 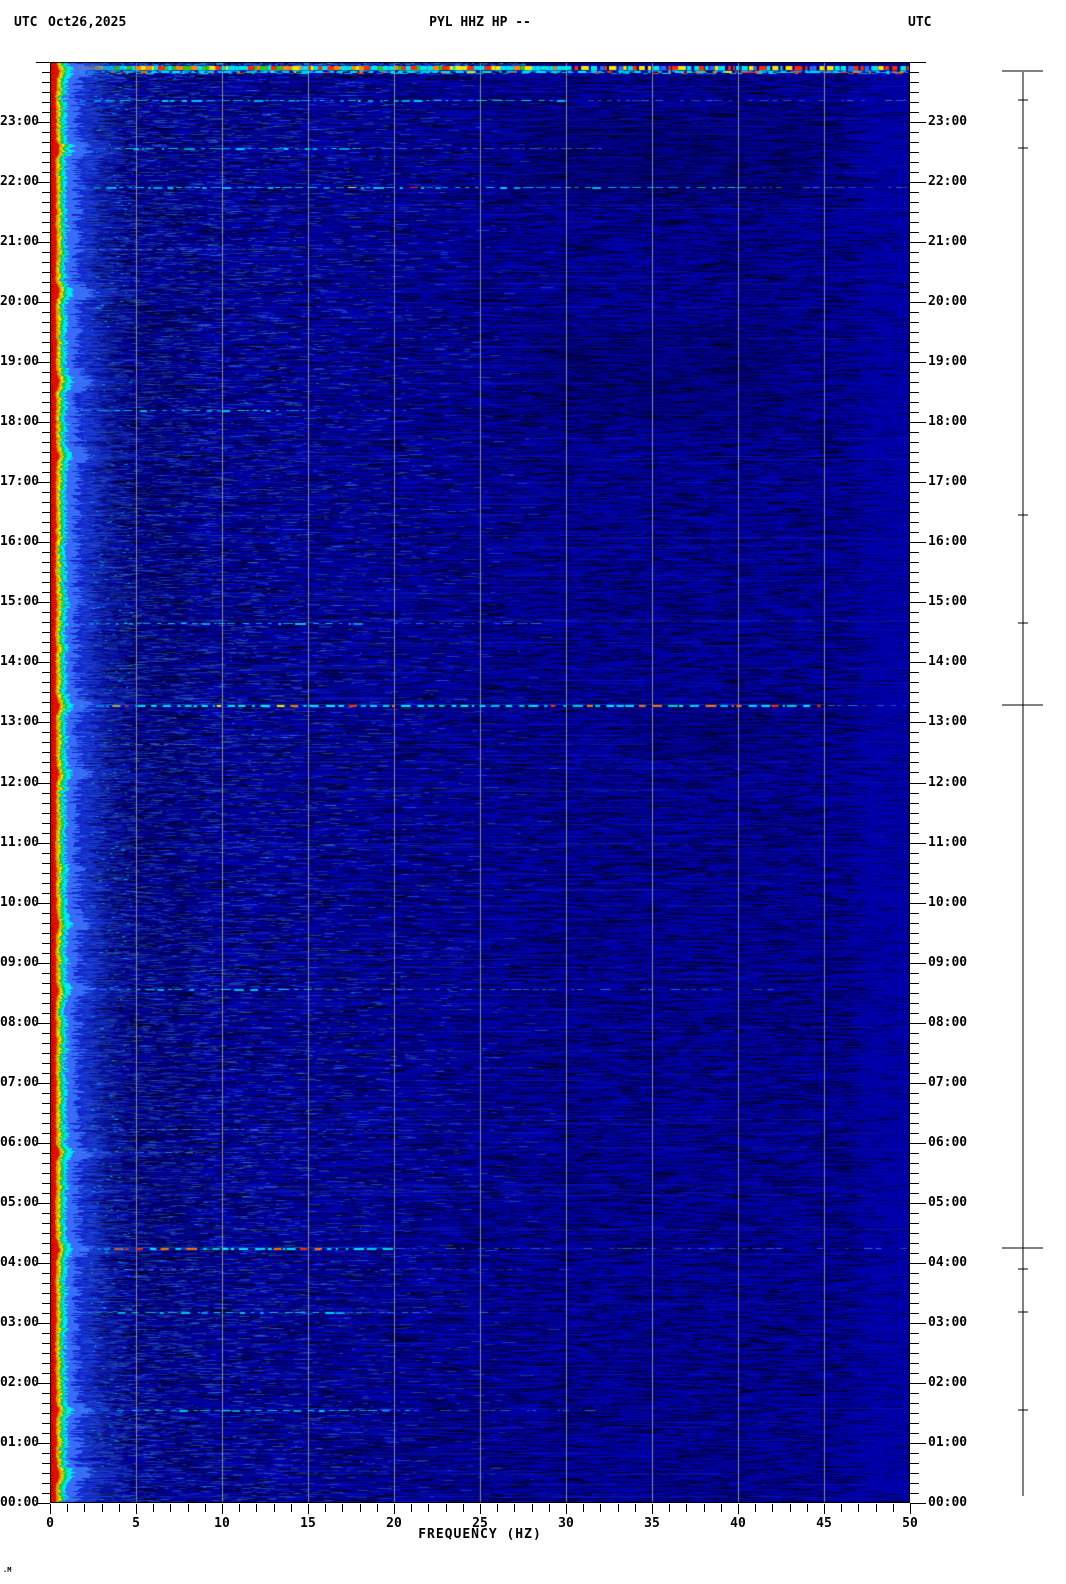 What do you see at coordinates (480, 1534) in the screenshot?
I see `x-axis-title: FREQUENCY (HZ)` at bounding box center [480, 1534].